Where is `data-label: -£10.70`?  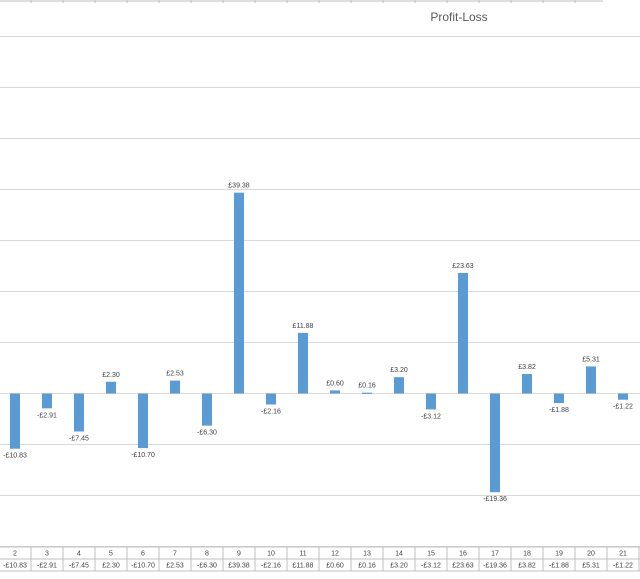 data-label: -£10.70 is located at coordinates (143, 455).